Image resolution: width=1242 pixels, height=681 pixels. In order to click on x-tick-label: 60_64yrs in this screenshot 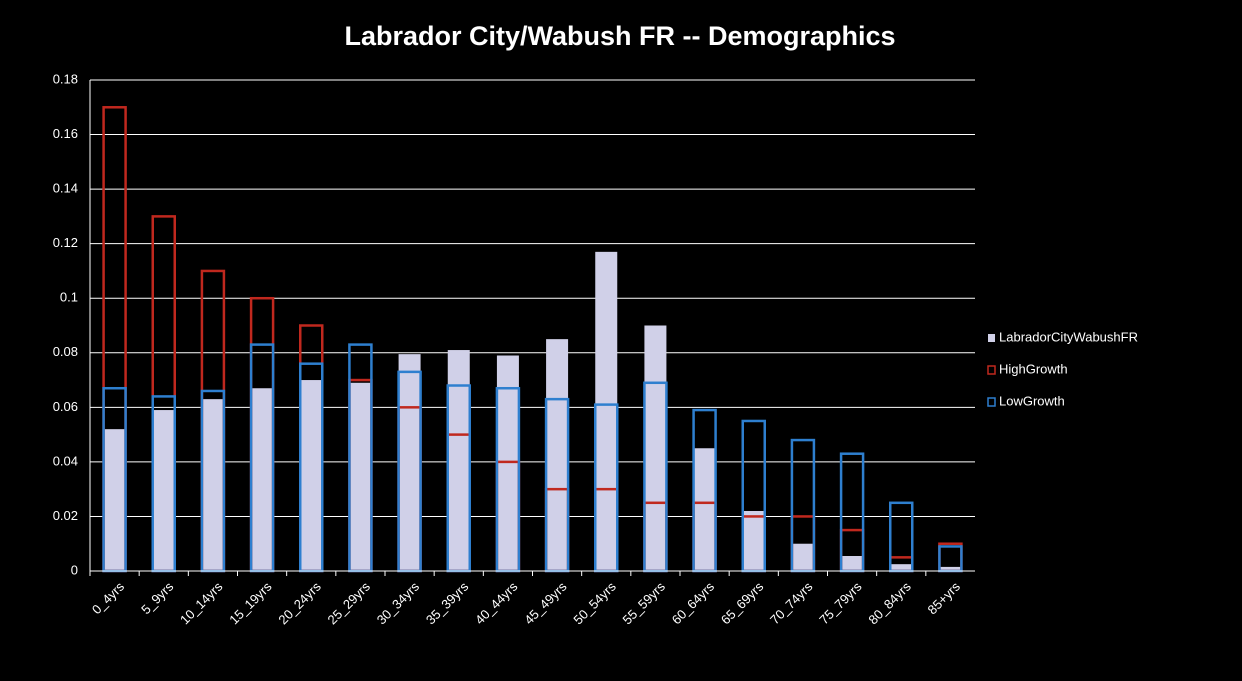, I will do `click(693, 603)`.